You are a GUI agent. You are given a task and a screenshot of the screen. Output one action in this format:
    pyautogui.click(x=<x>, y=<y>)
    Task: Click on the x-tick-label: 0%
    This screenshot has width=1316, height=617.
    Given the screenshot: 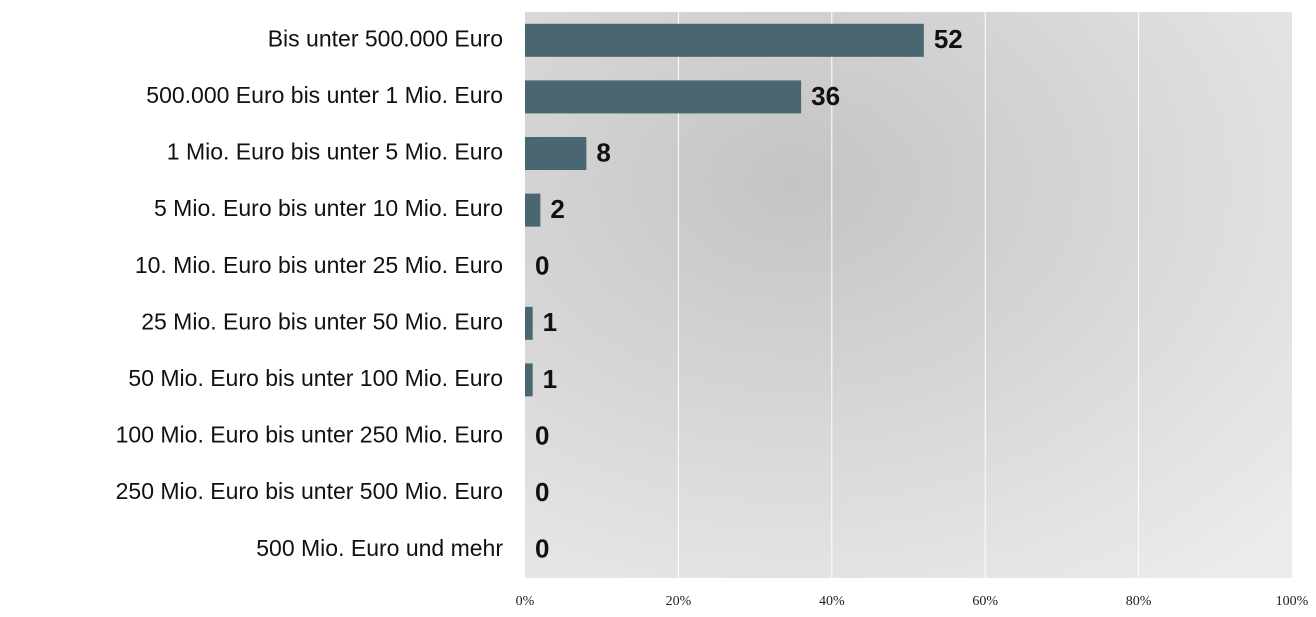 What is the action you would take?
    pyautogui.click(x=525, y=601)
    